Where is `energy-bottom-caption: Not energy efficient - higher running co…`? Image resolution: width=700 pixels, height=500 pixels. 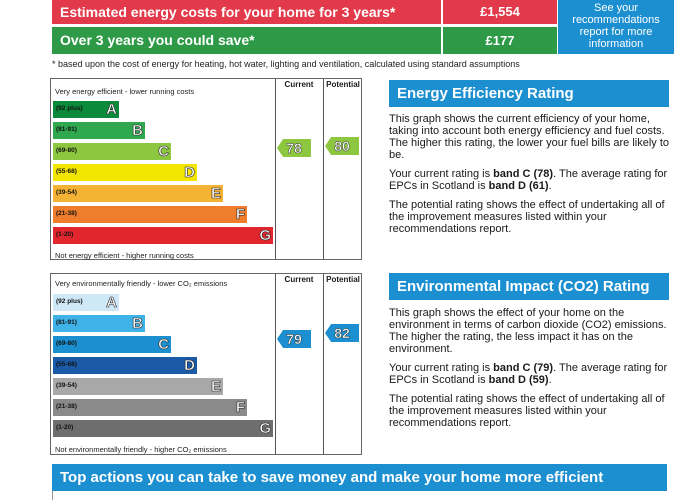
energy-bottom-caption: Not energy efficient - higher running co… is located at coordinates (124, 255).